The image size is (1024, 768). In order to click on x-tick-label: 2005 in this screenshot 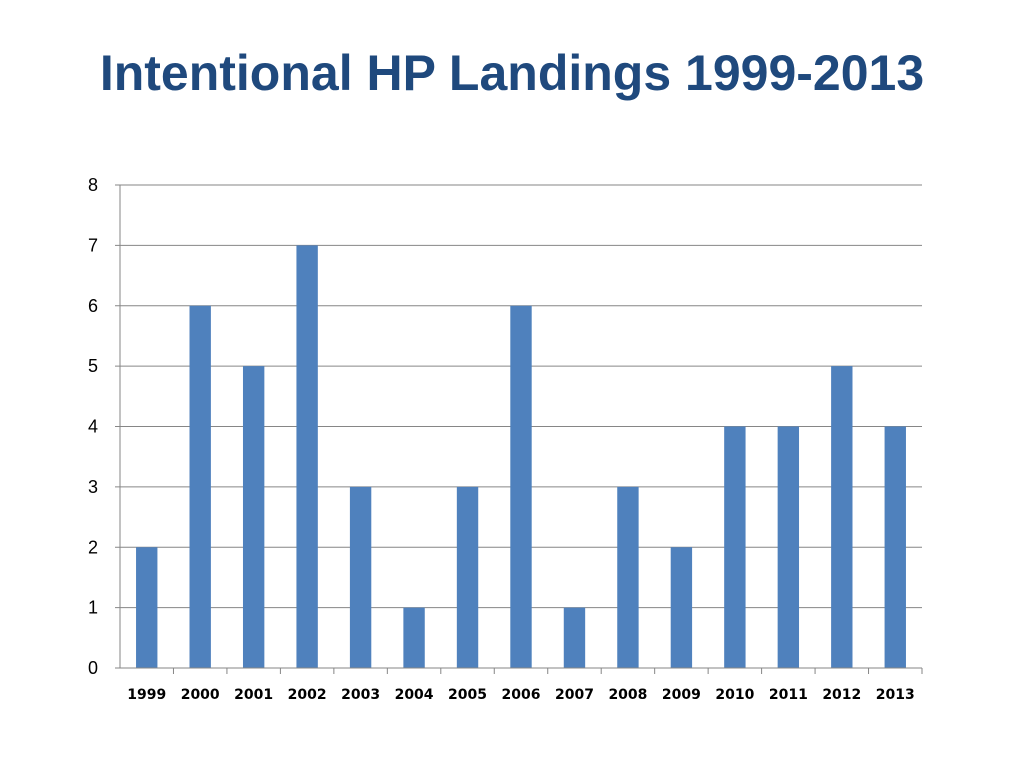, I will do `click(467, 695)`.